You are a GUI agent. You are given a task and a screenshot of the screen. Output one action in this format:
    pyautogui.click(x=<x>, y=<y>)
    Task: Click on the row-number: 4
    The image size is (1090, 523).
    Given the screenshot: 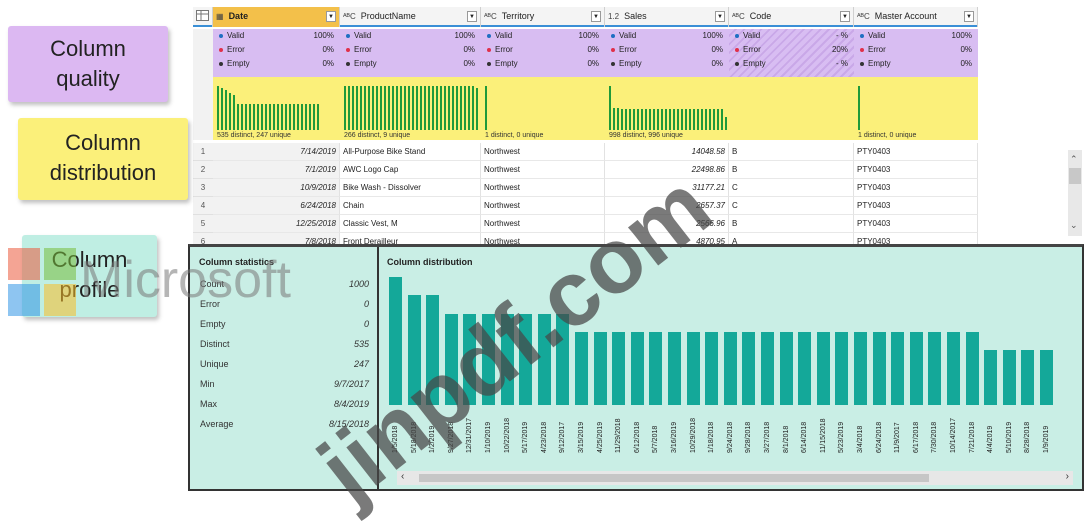 What is the action you would take?
    pyautogui.click(x=203, y=206)
    